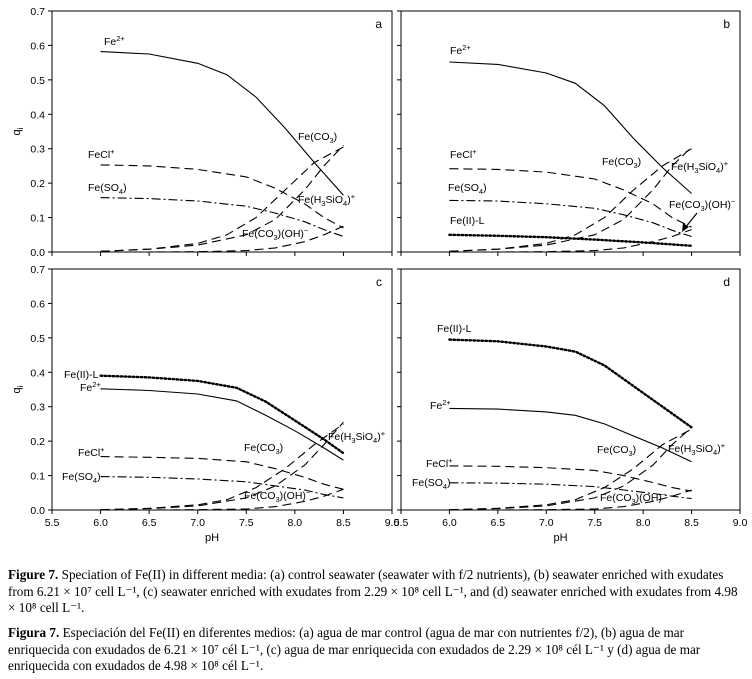 The width and height of the screenshot is (752, 679). What do you see at coordinates (378, 24) in the screenshot?
I see `panel-letter: a` at bounding box center [378, 24].